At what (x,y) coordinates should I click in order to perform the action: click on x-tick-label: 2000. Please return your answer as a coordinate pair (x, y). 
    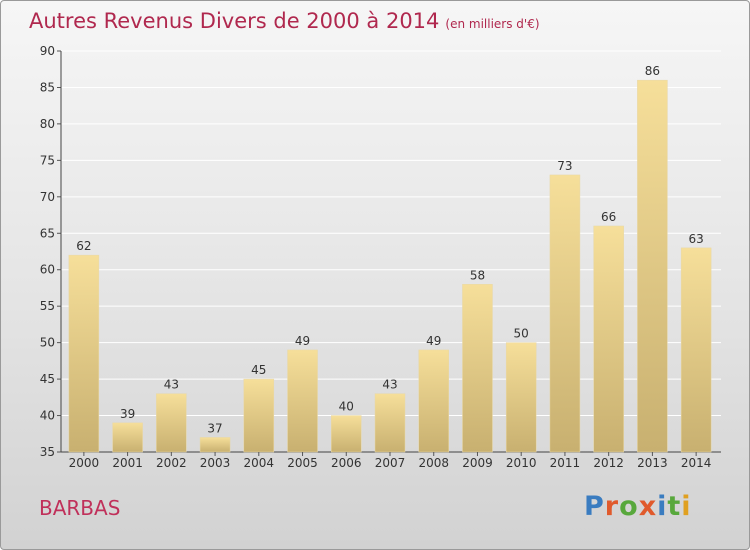
    Looking at the image, I should click on (84, 463).